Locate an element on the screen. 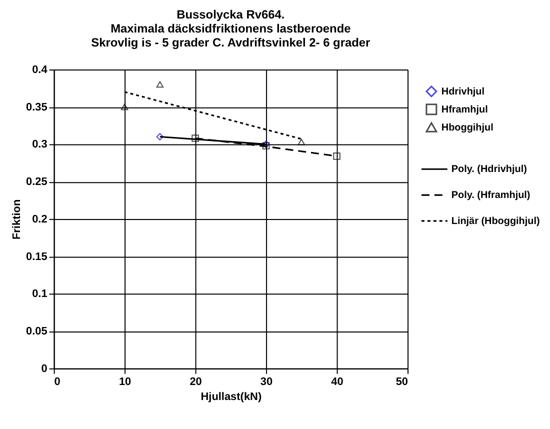  y-tick-label: 0.35 is located at coordinates (37, 107).